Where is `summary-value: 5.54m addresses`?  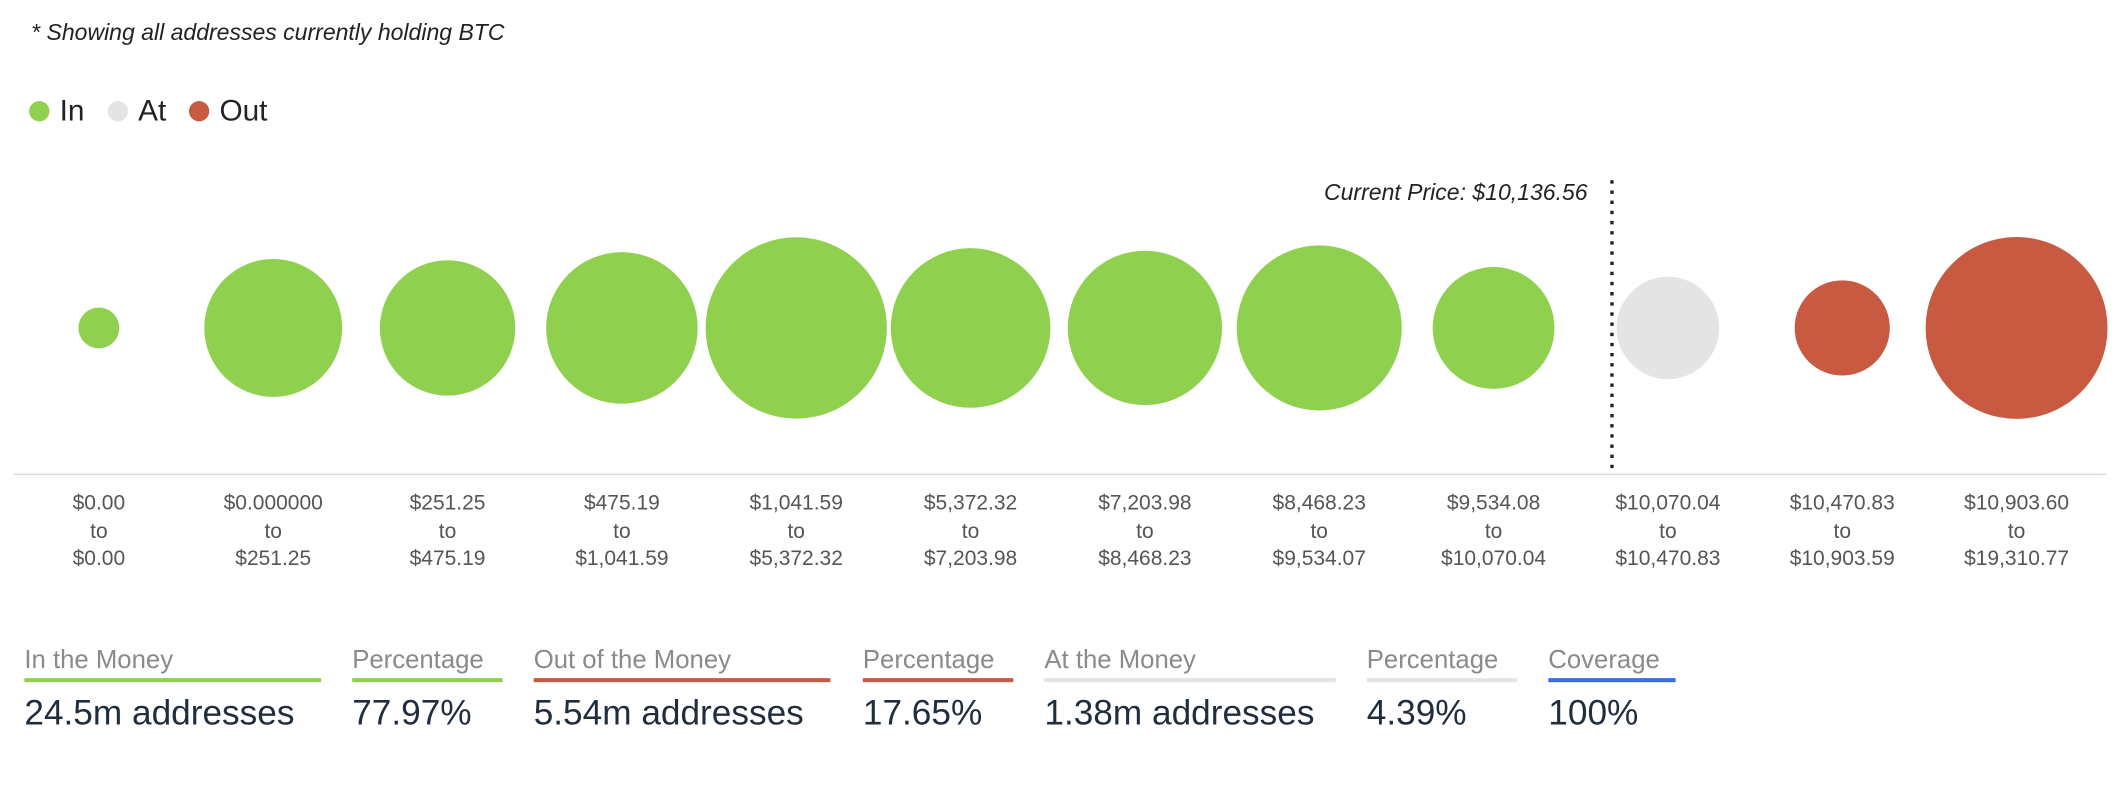 summary-value: 5.54m addresses is located at coordinates (669, 713).